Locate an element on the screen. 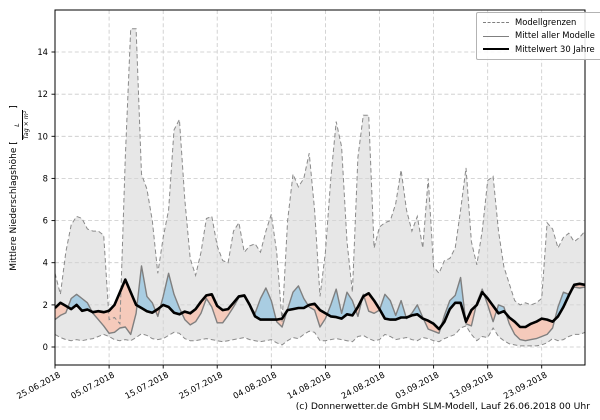 This screenshot has width=600, height=420. legend-label: Mittelwert 30 Jahre is located at coordinates (555, 48).